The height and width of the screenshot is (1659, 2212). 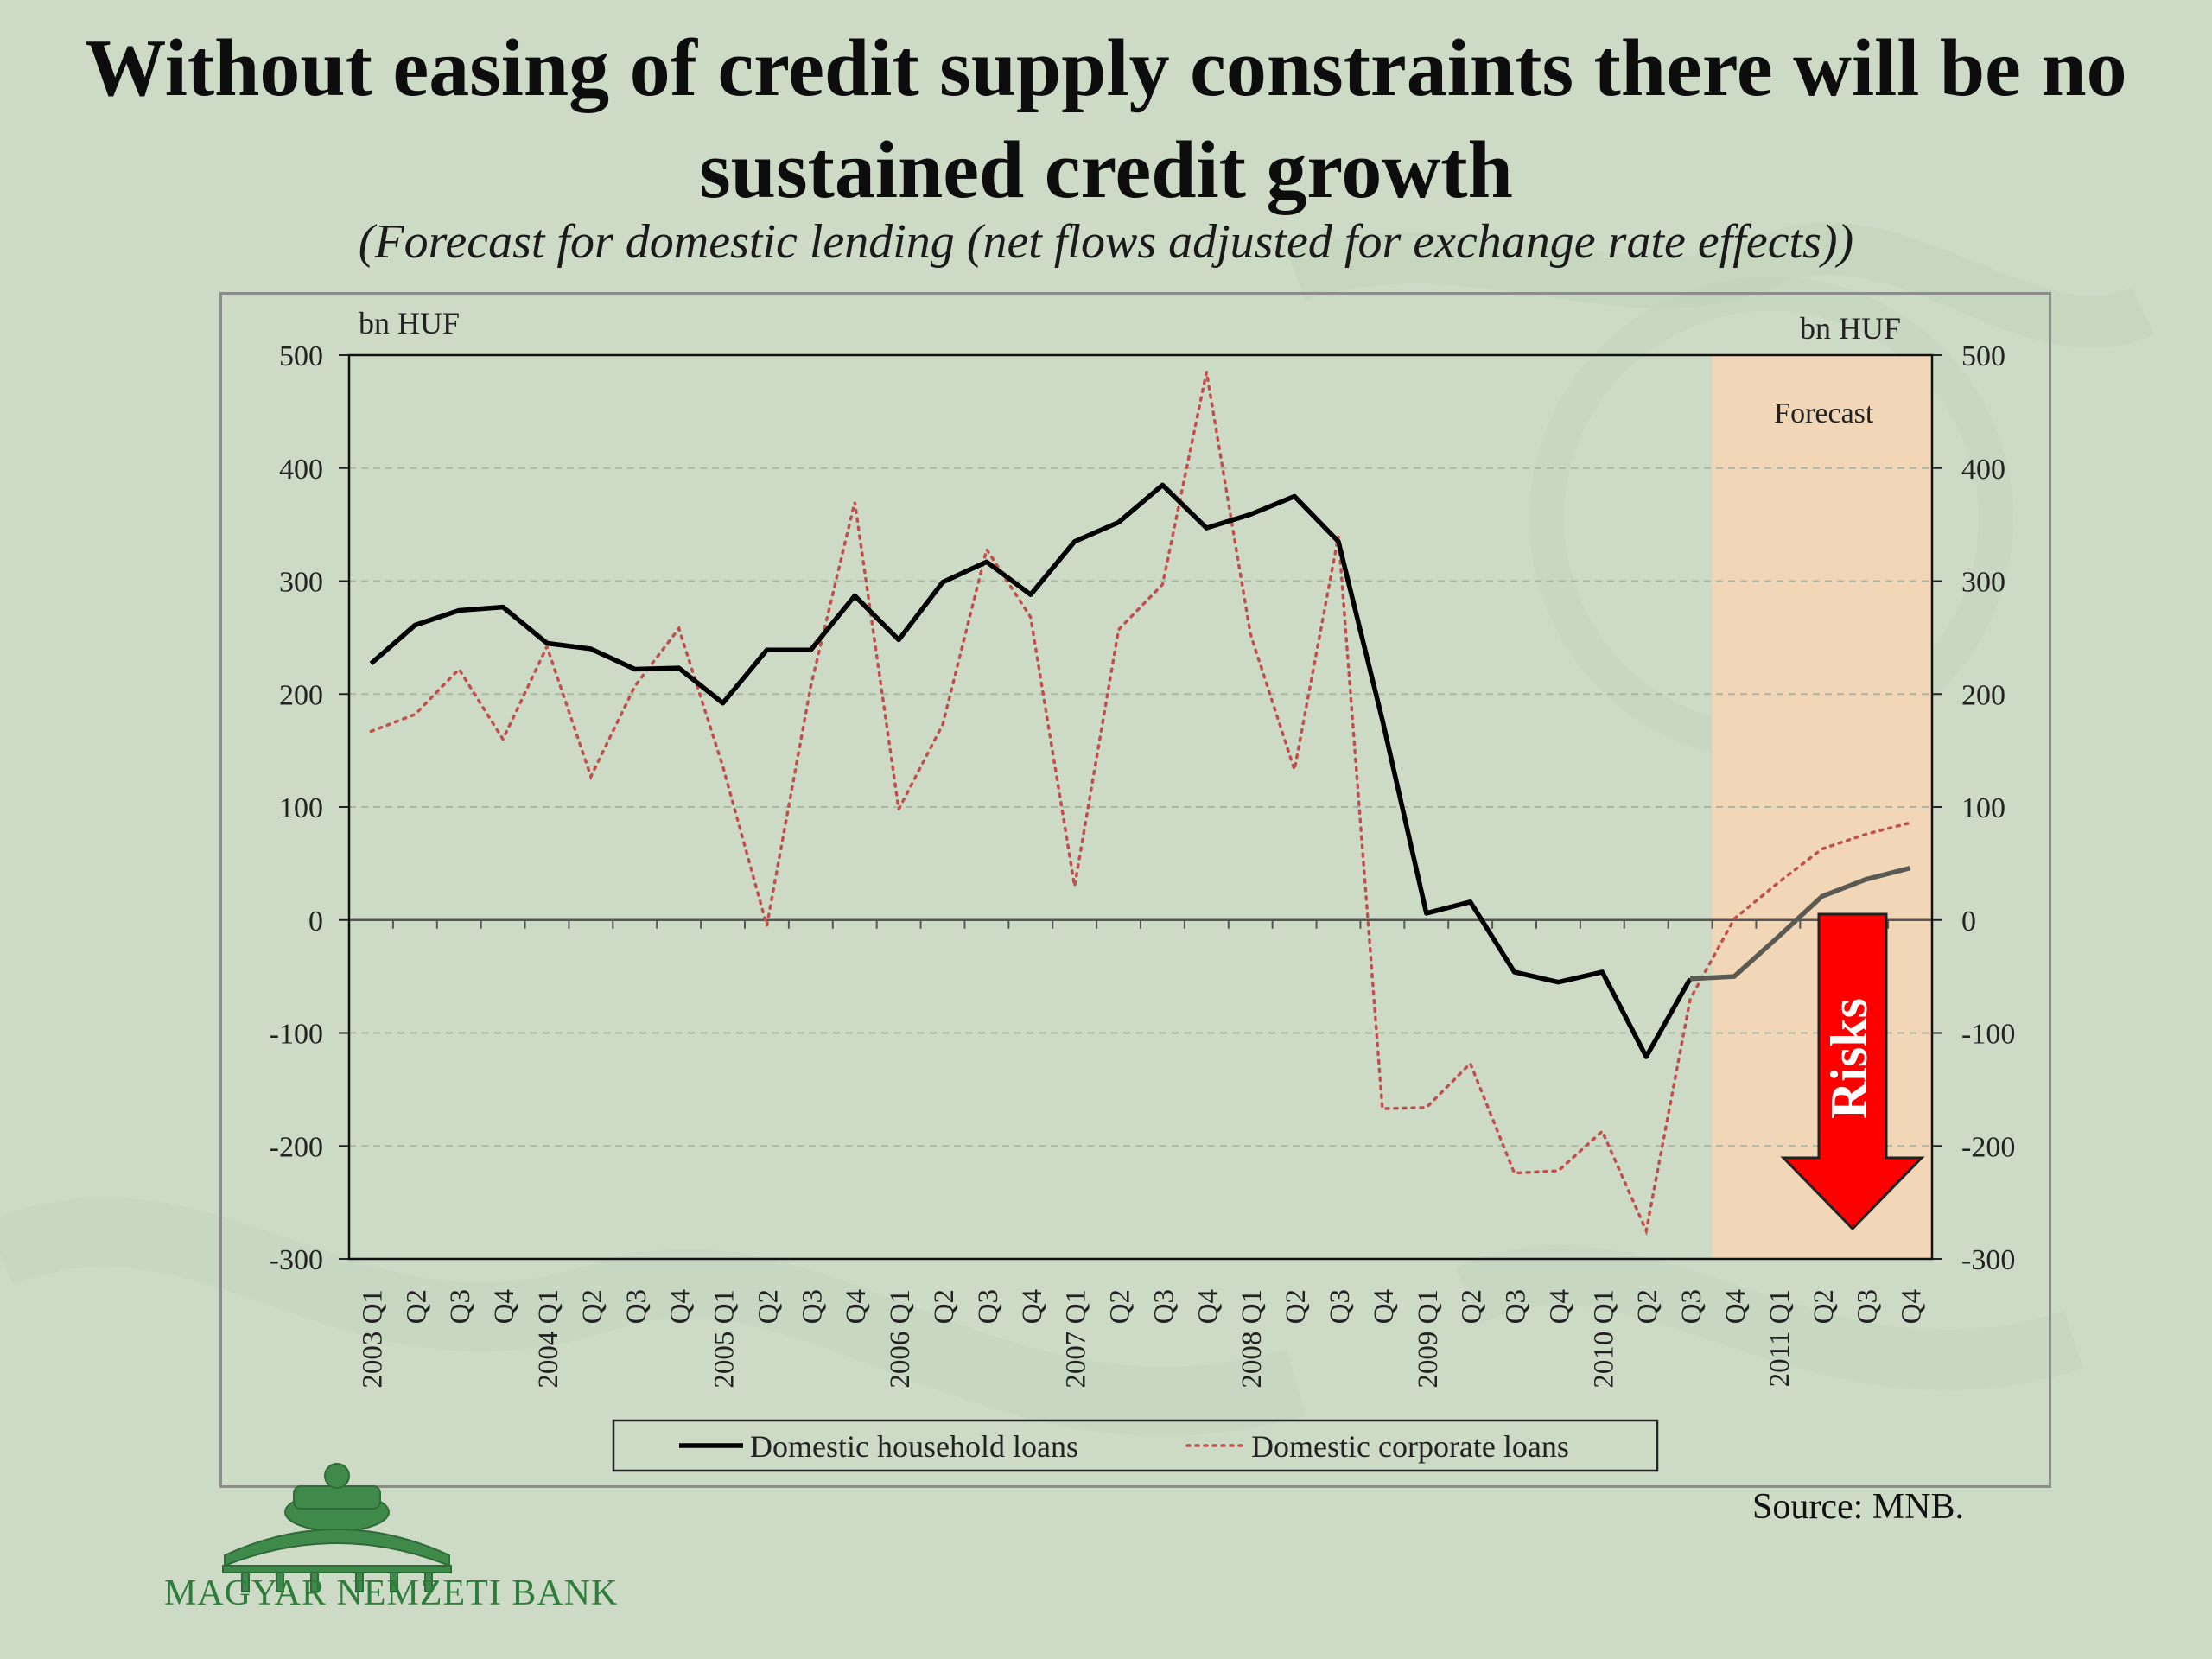 I want to click on y-tick-left: 100, so click(x=301, y=808).